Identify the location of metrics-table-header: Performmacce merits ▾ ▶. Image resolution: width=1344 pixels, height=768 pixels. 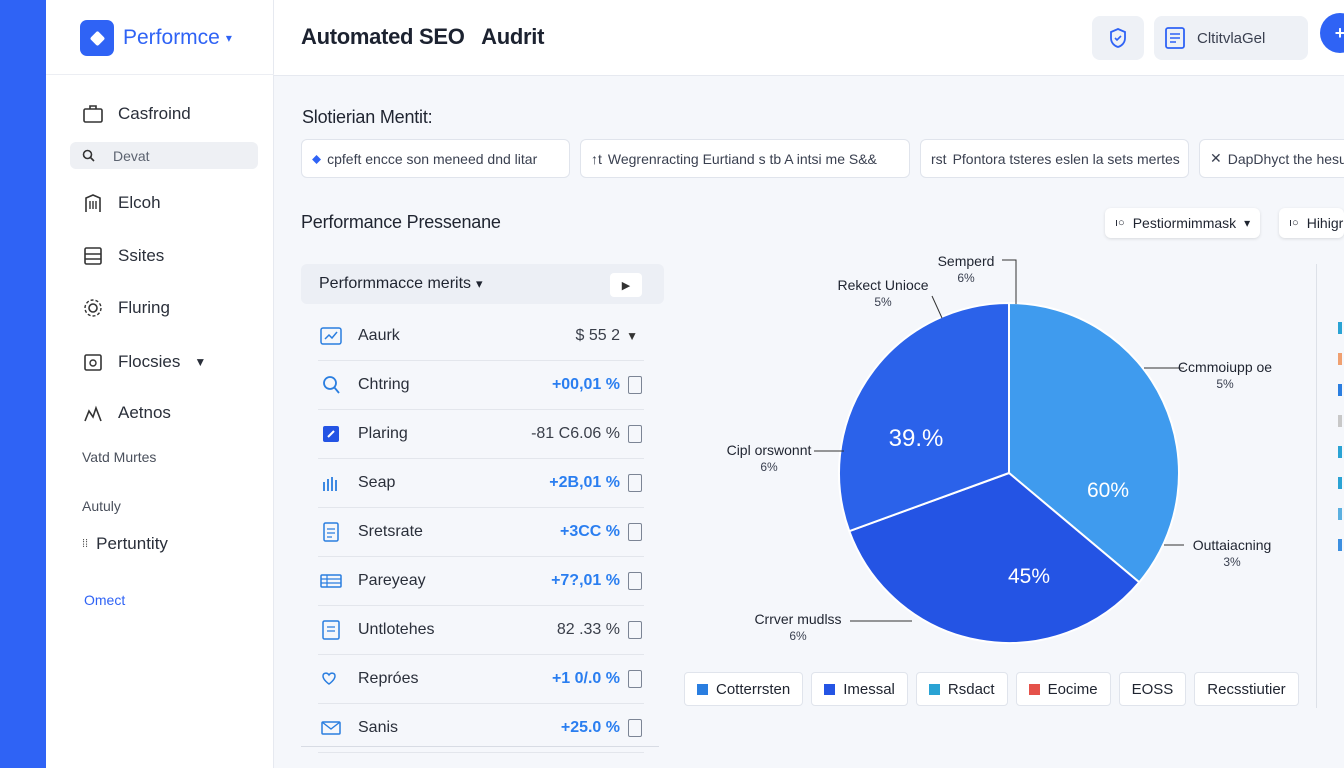
(482, 284).